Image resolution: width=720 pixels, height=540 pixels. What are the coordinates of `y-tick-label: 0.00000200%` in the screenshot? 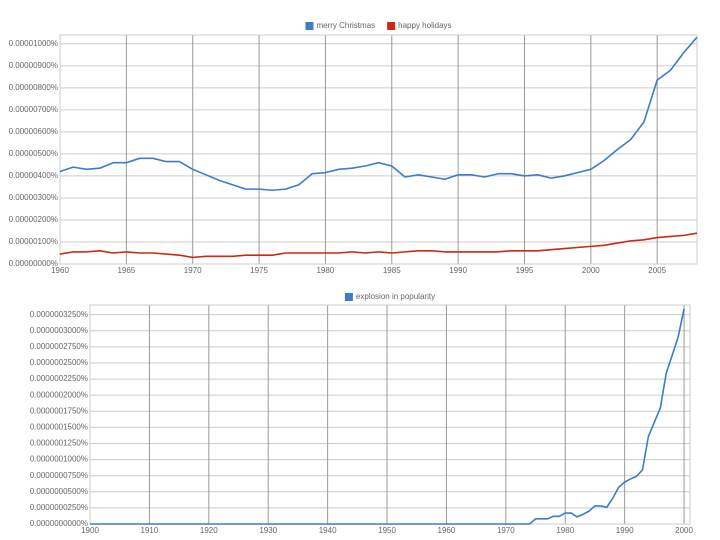 It's located at (33, 219).